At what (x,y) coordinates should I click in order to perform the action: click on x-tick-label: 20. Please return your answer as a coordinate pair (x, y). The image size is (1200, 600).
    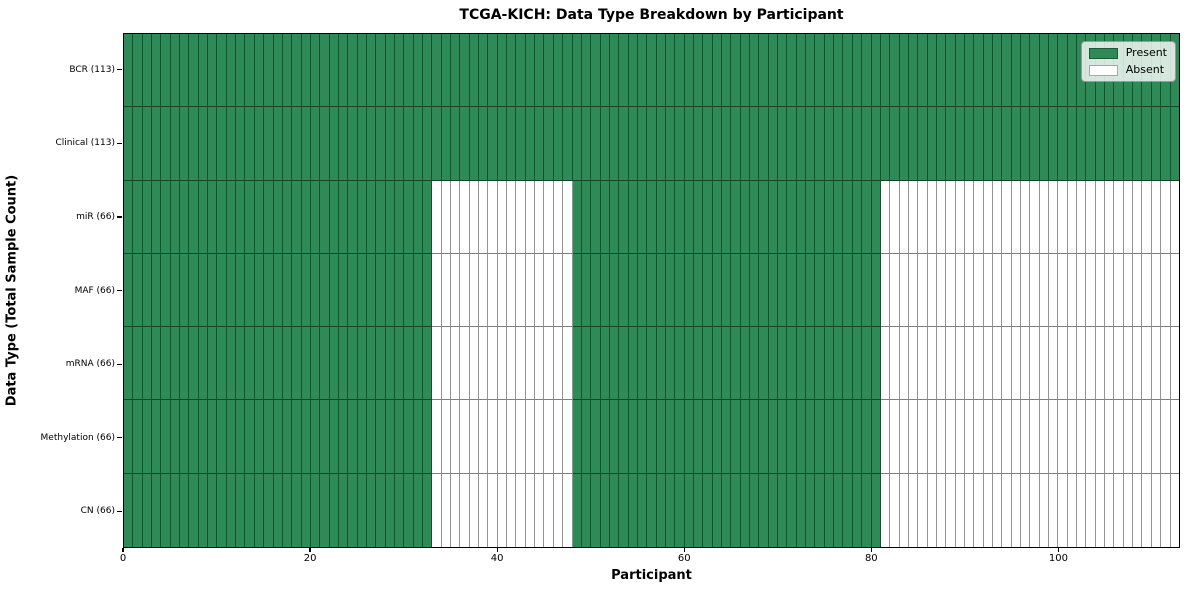
    Looking at the image, I should click on (310, 558).